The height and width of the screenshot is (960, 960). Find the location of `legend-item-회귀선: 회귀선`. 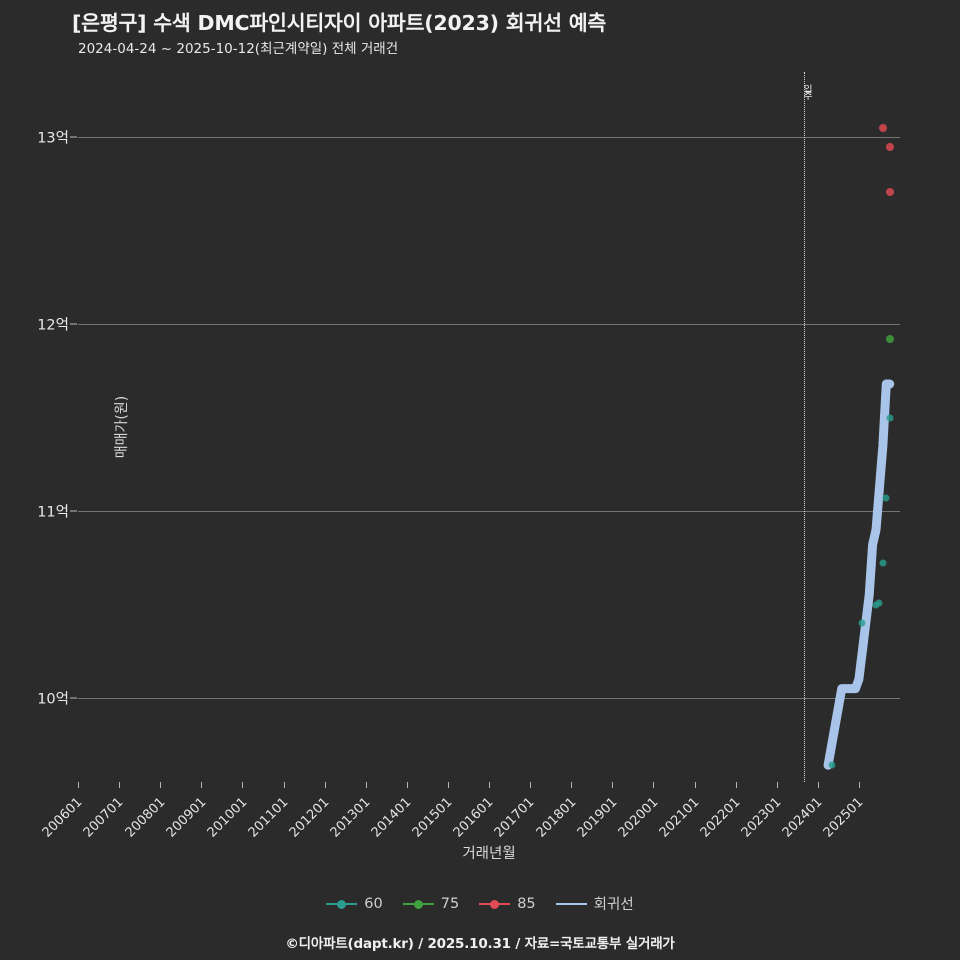

legend-item-회귀선: 회귀선 is located at coordinates (594, 903).